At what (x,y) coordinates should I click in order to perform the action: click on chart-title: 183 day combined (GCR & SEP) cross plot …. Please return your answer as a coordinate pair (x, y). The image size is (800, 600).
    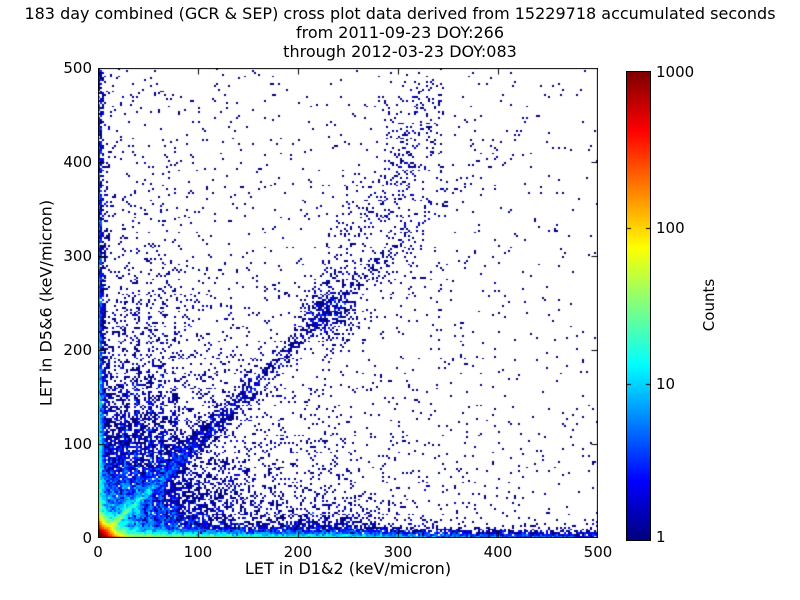
    Looking at the image, I should click on (400, 32).